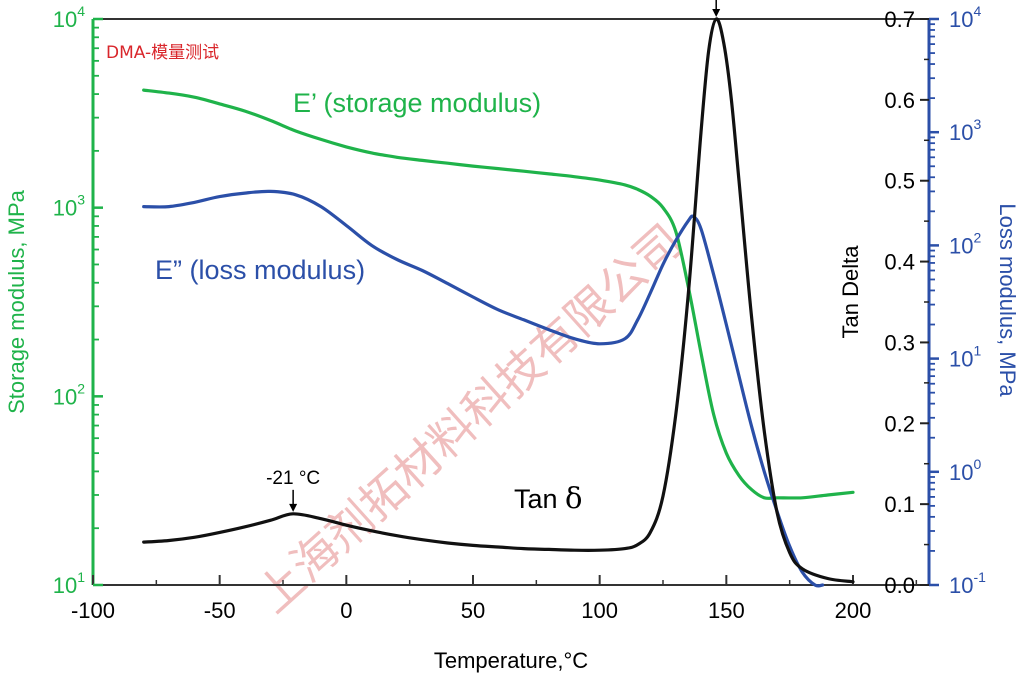 Image resolution: width=1024 pixels, height=680 pixels. I want to click on x-tick-label: 0, so click(346, 610).